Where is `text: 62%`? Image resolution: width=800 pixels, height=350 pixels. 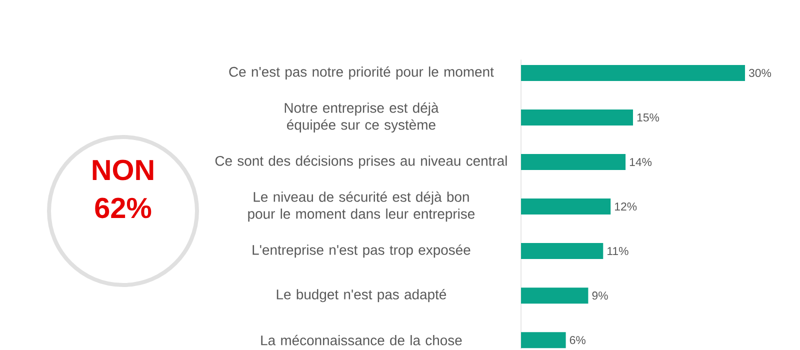
text: 62% is located at coordinates (123, 208).